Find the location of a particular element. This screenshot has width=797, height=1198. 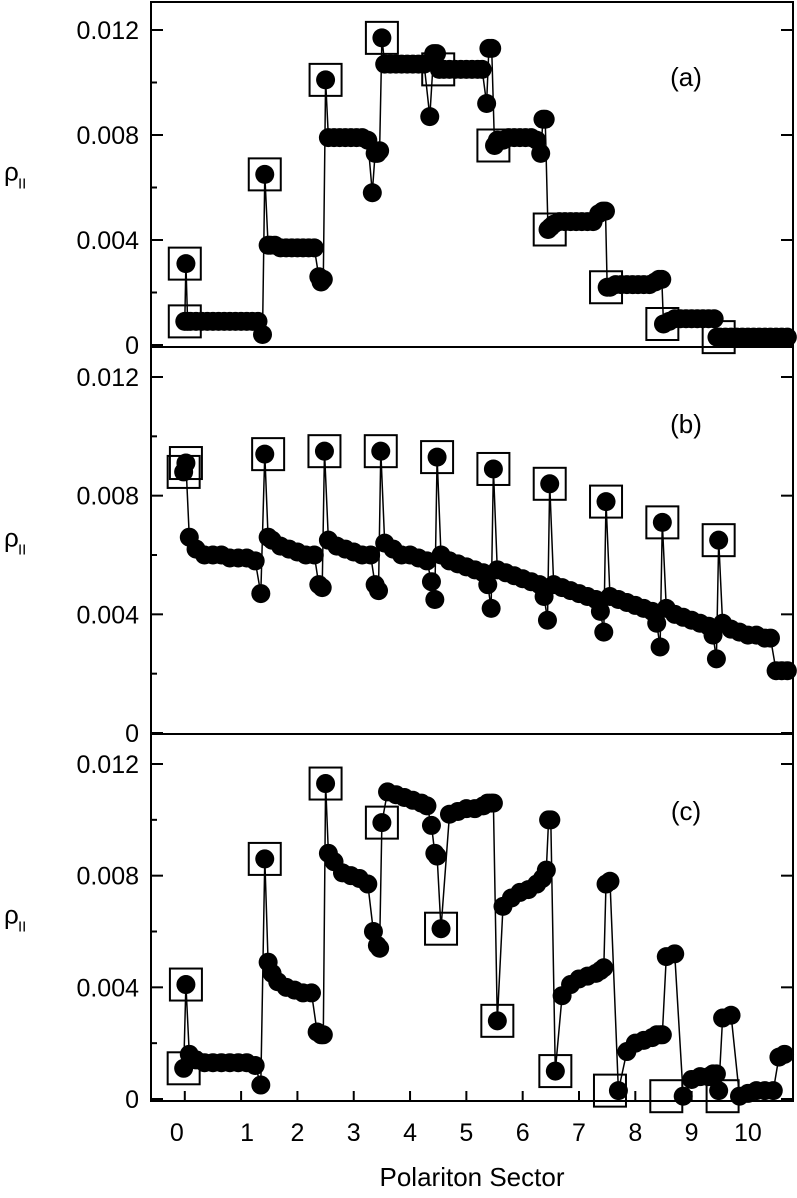

x-axis-label: Polariton Sector is located at coordinates (472, 1177).